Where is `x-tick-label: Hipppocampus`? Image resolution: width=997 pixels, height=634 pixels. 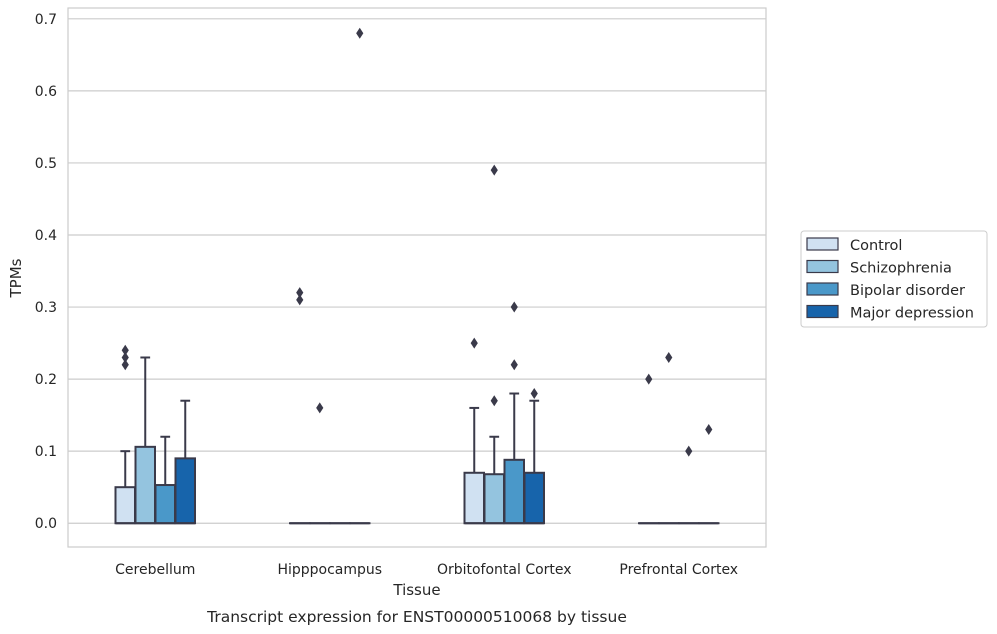
x-tick-label: Hipppocampus is located at coordinates (329, 570).